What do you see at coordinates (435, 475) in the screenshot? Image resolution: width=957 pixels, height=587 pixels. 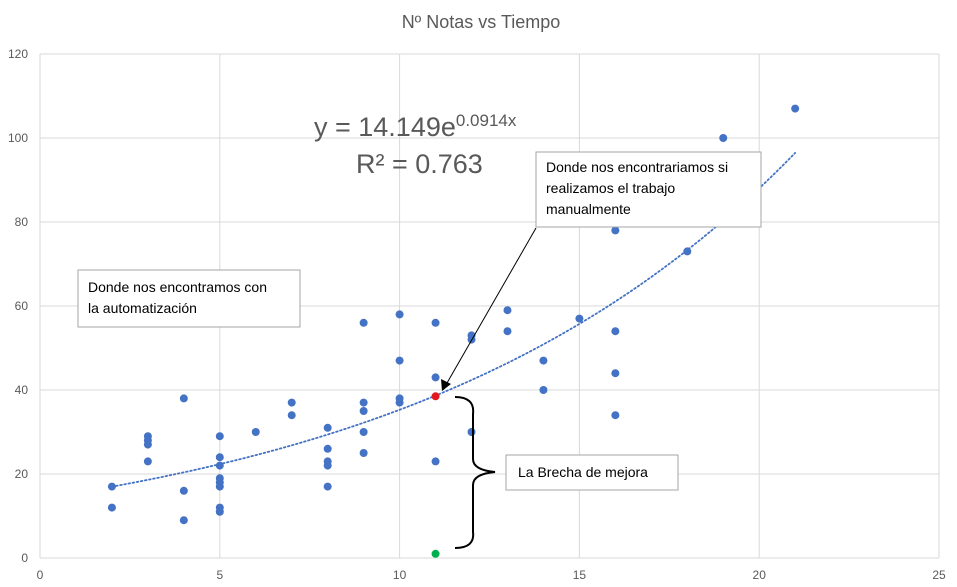 I see `highlight-points` at bounding box center [435, 475].